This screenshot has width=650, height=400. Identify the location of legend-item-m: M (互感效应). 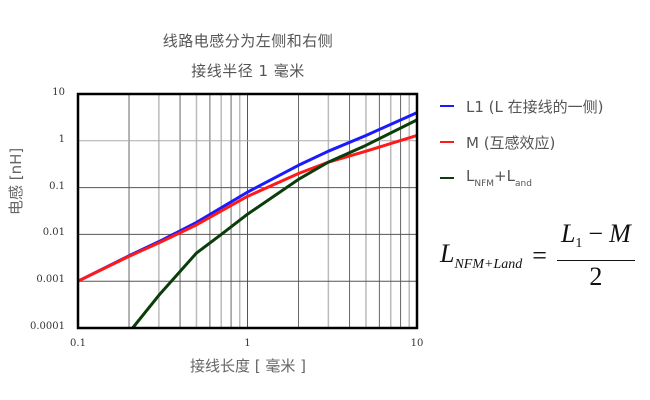
(522, 142).